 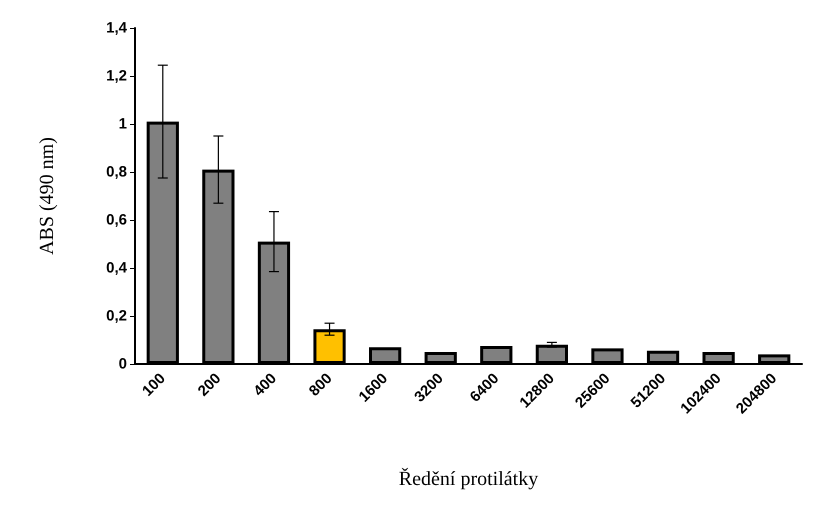 I want to click on x-tick-label: 800, so click(x=321, y=385).